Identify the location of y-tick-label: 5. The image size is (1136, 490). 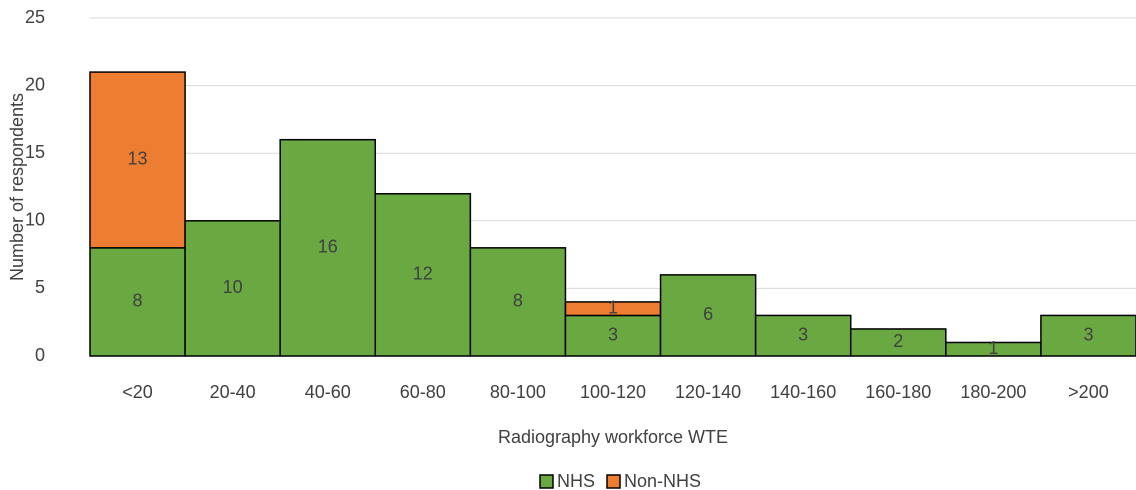
(40, 287).